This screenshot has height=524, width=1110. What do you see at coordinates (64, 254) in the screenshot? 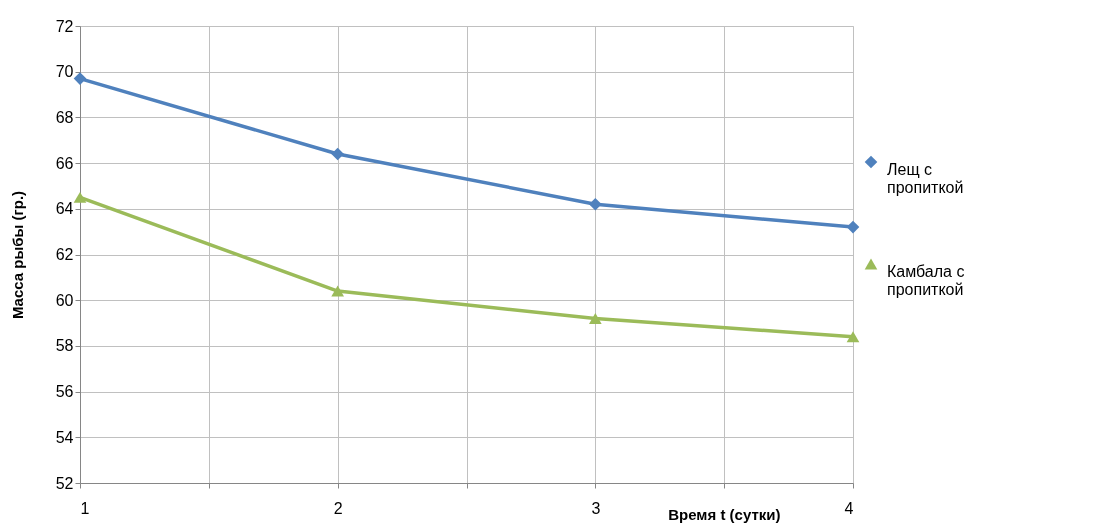
I see `y-tick-label: 62` at bounding box center [64, 254].